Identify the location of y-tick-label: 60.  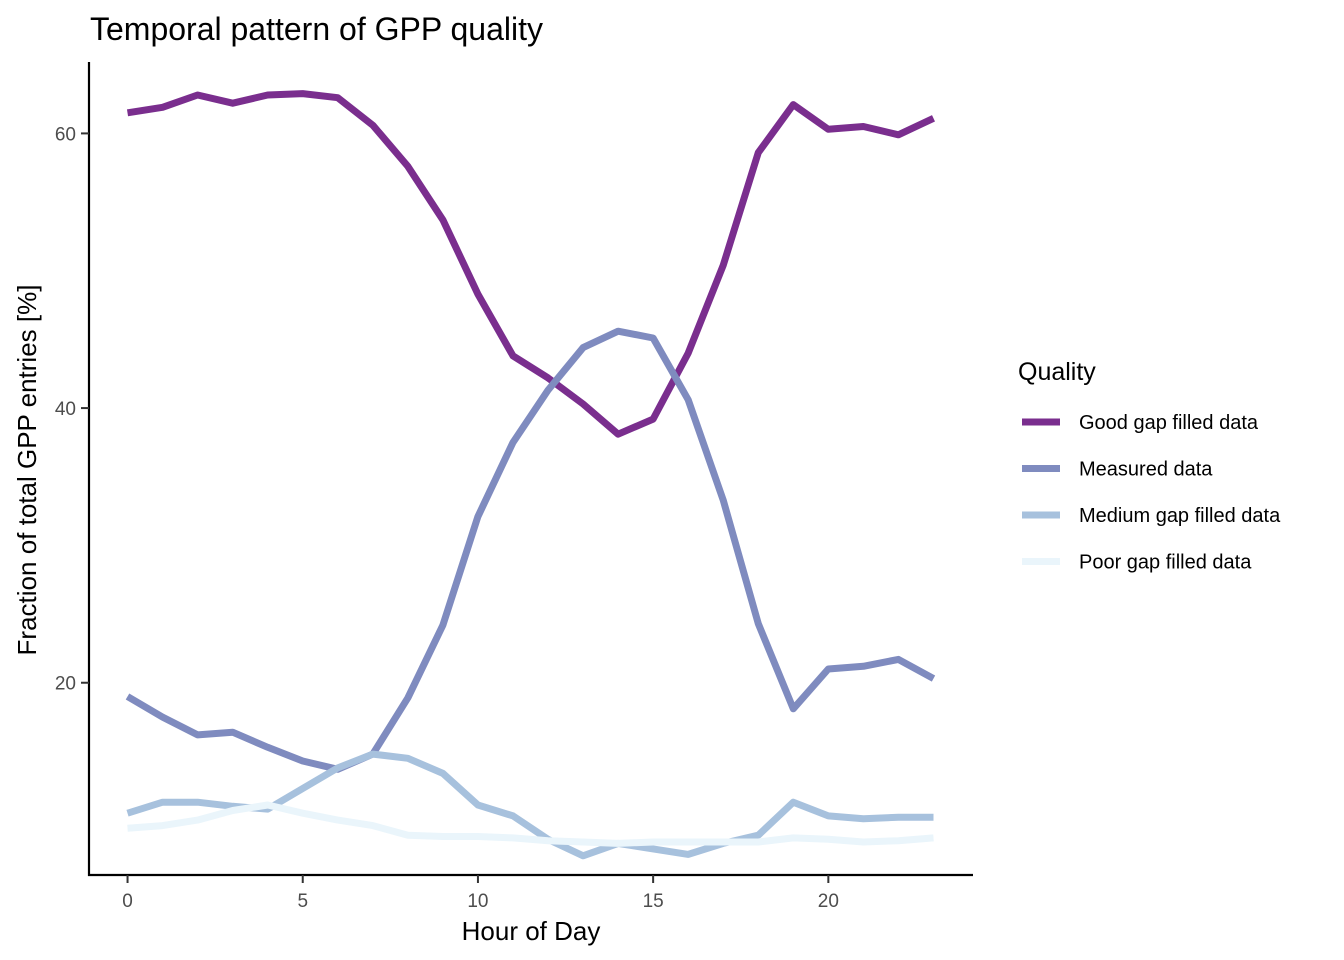
(65, 134).